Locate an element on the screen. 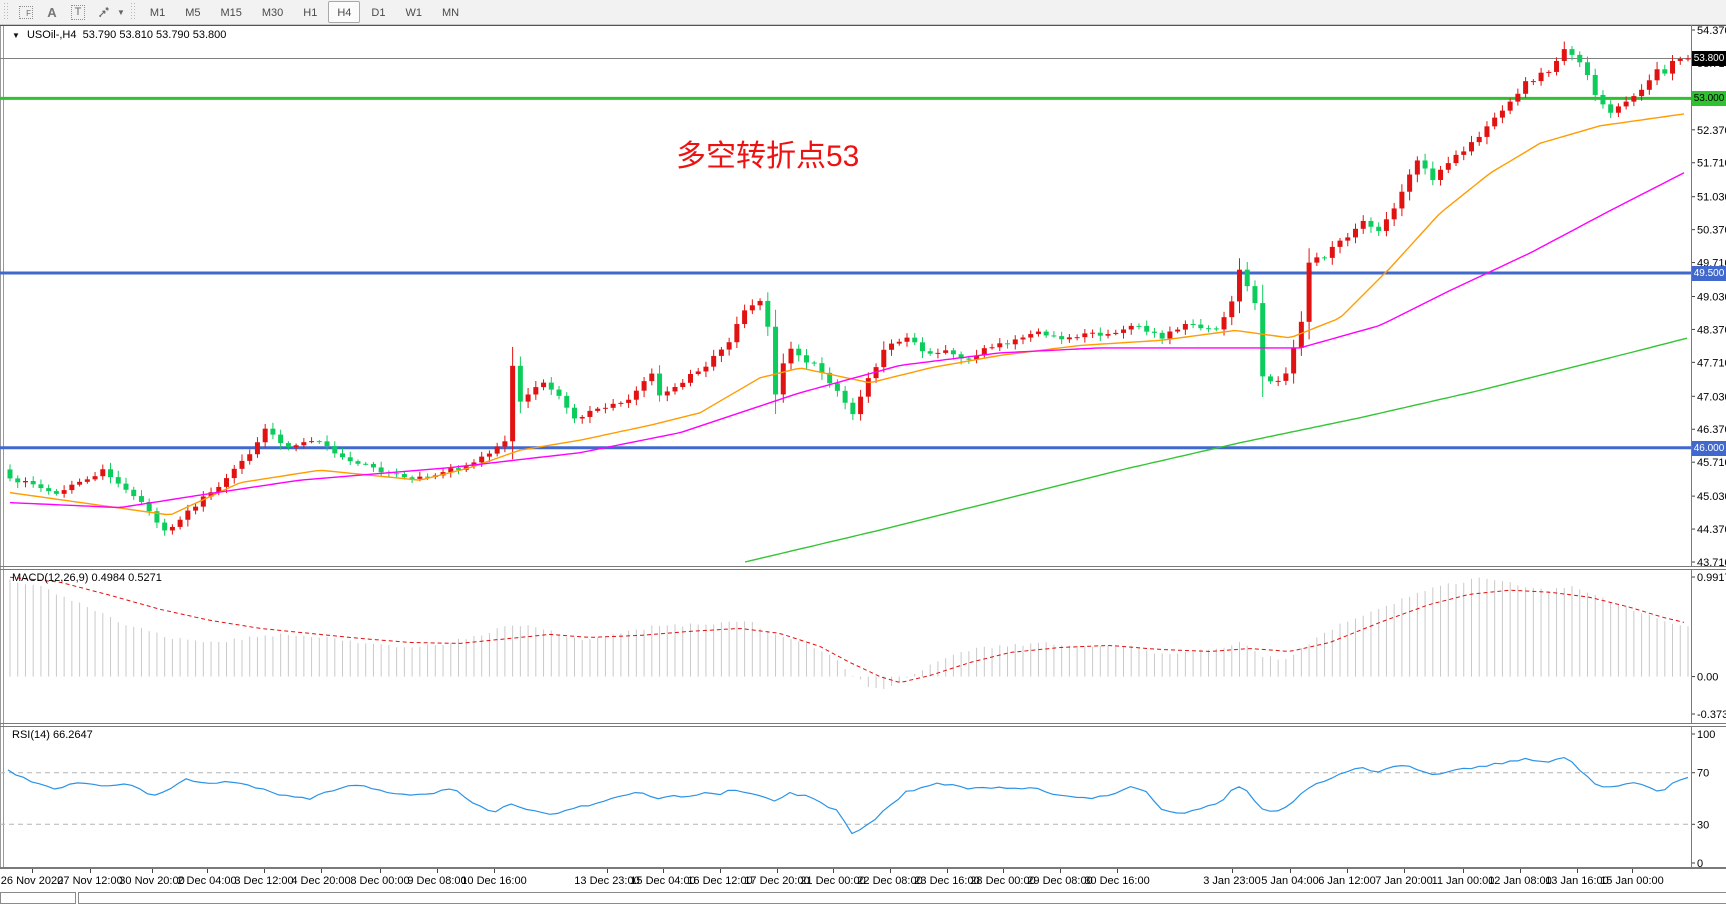 The image size is (1726, 904). date-label: 15 Jan 00:00 is located at coordinates (1632, 881).